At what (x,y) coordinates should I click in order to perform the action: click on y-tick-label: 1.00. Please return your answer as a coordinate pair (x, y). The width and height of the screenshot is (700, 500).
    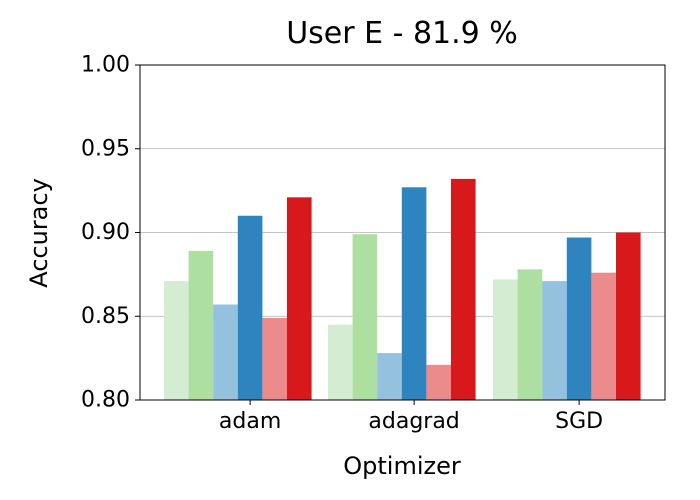
    Looking at the image, I should click on (105, 65).